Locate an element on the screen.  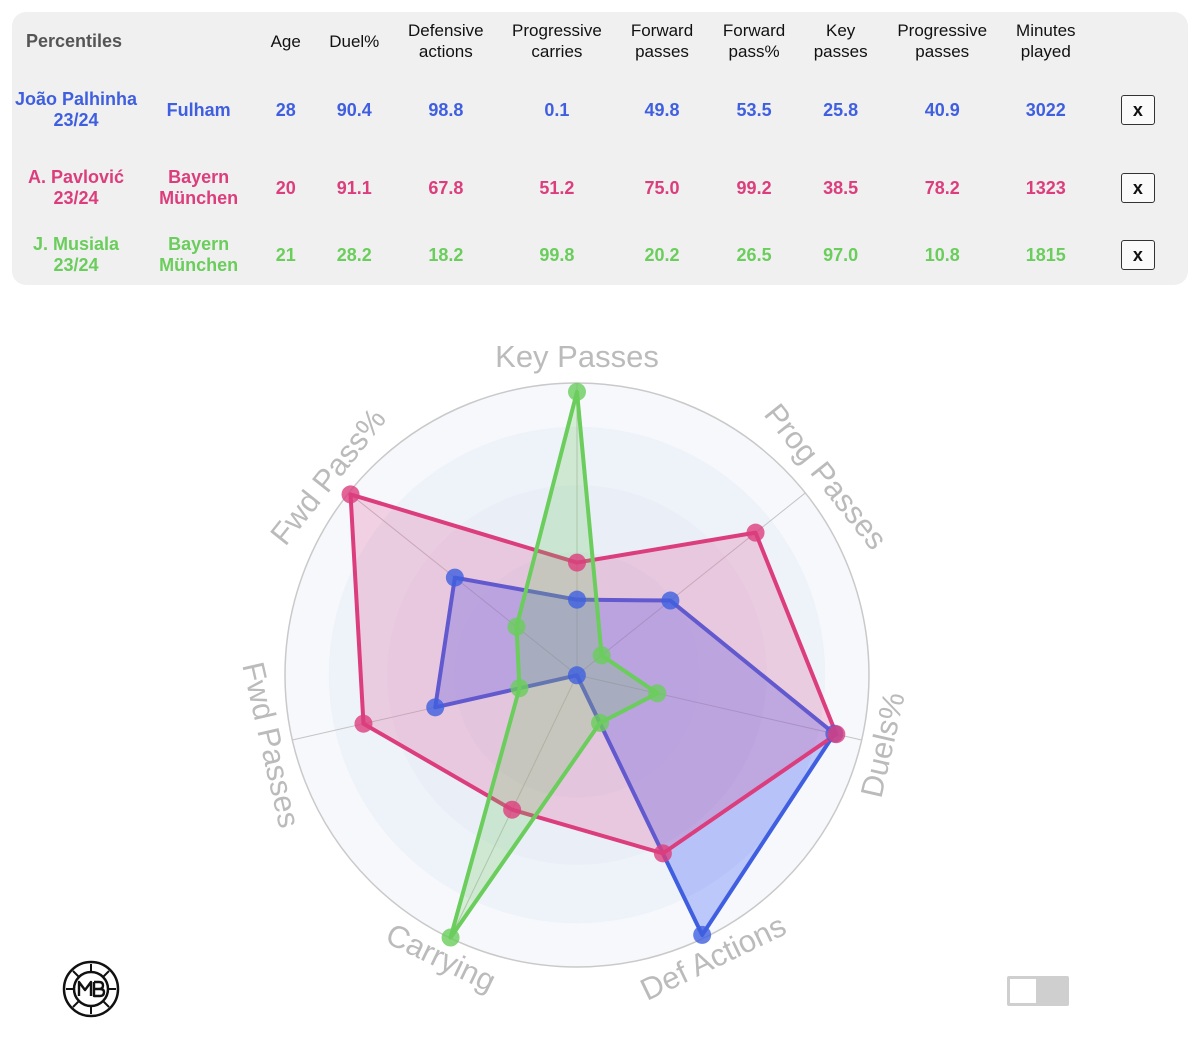
view-toggle is located at coordinates (1038, 991).